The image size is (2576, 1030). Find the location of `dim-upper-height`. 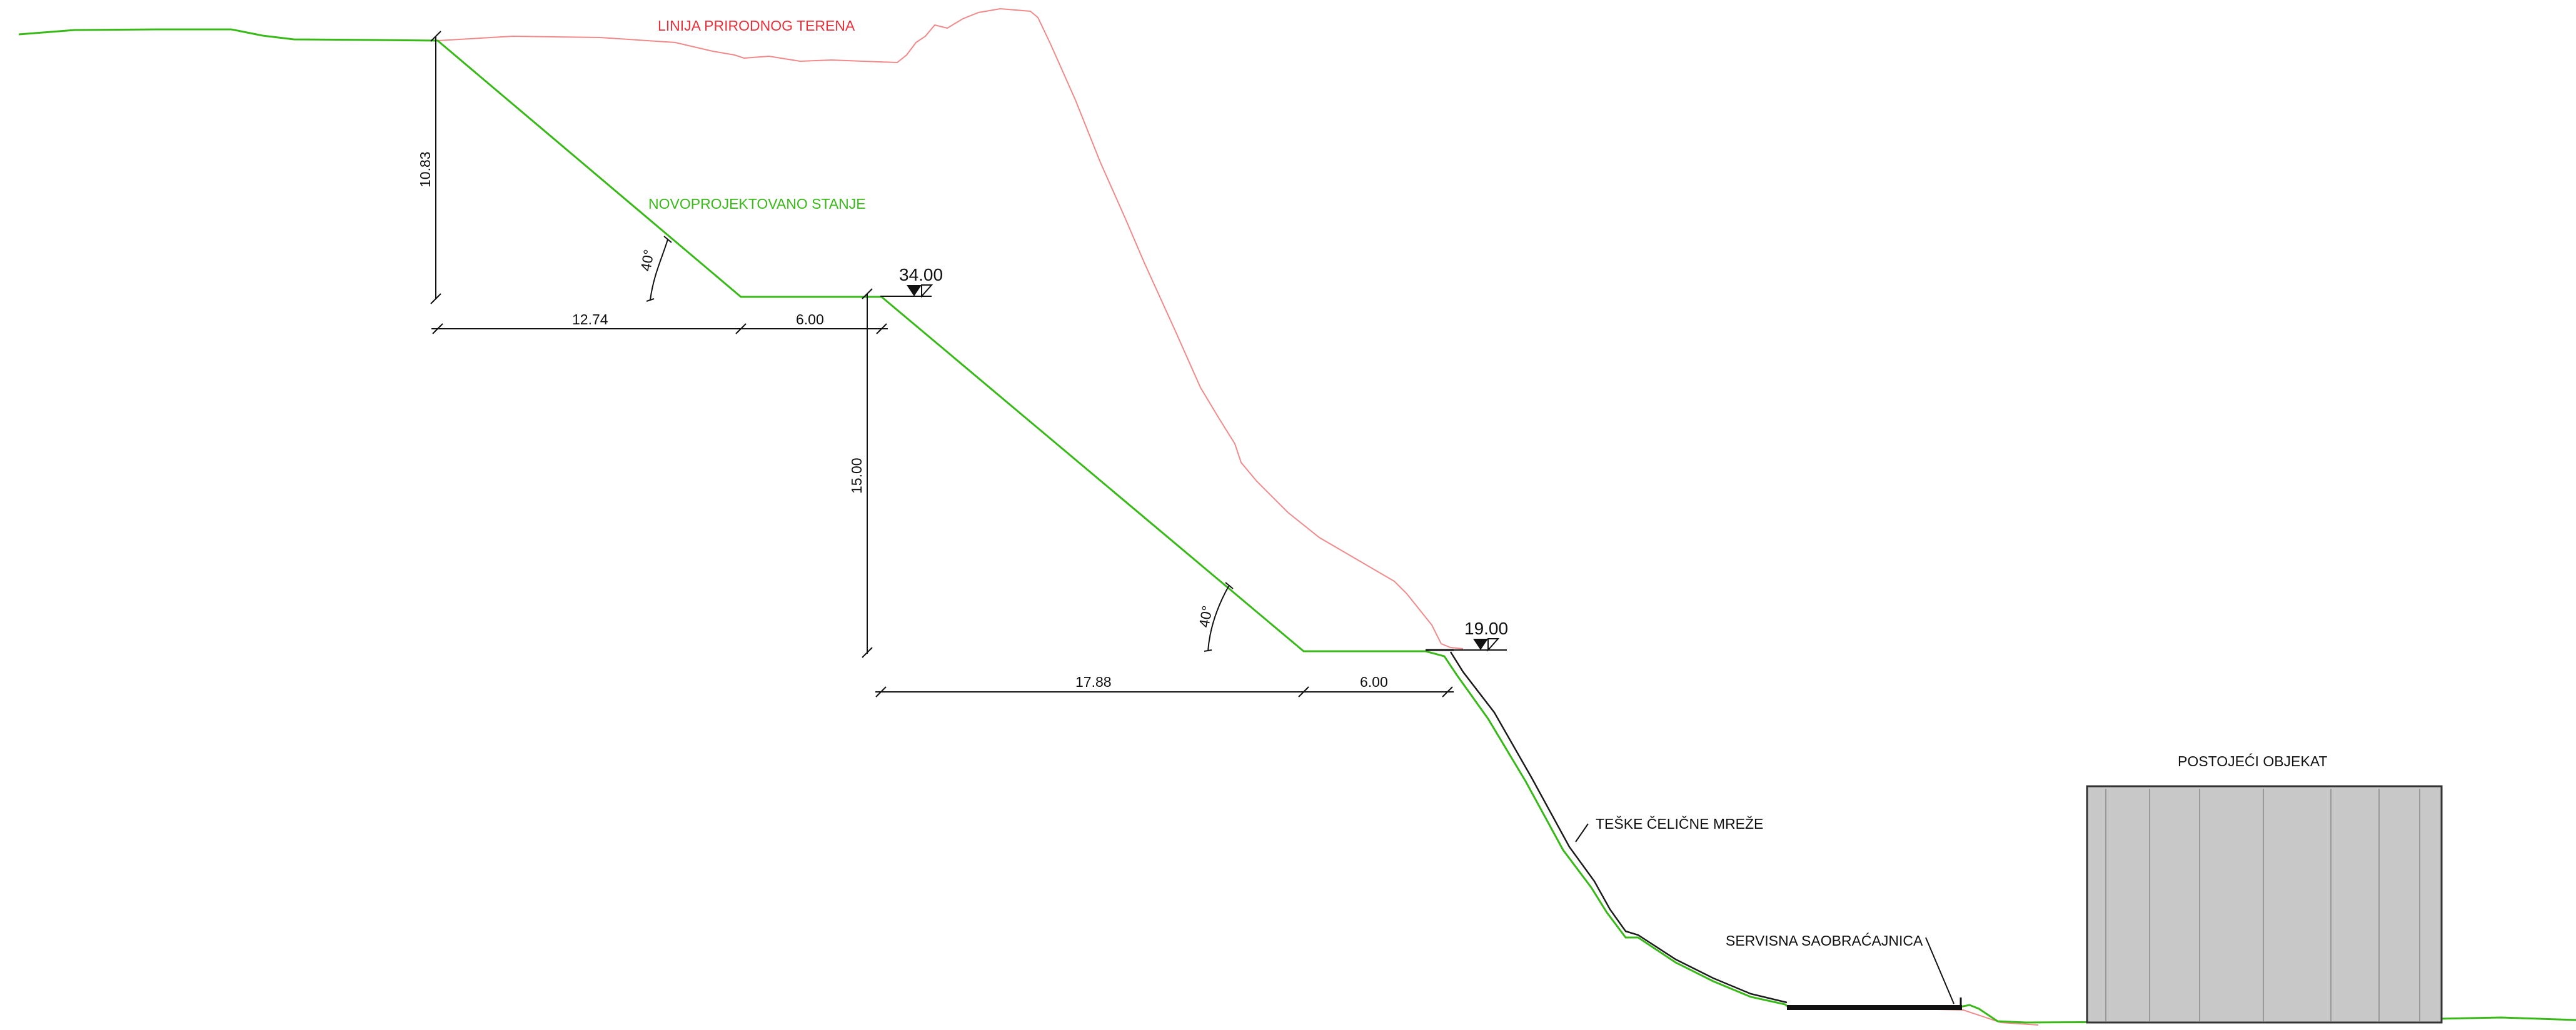

dim-upper-height is located at coordinates (435, 167).